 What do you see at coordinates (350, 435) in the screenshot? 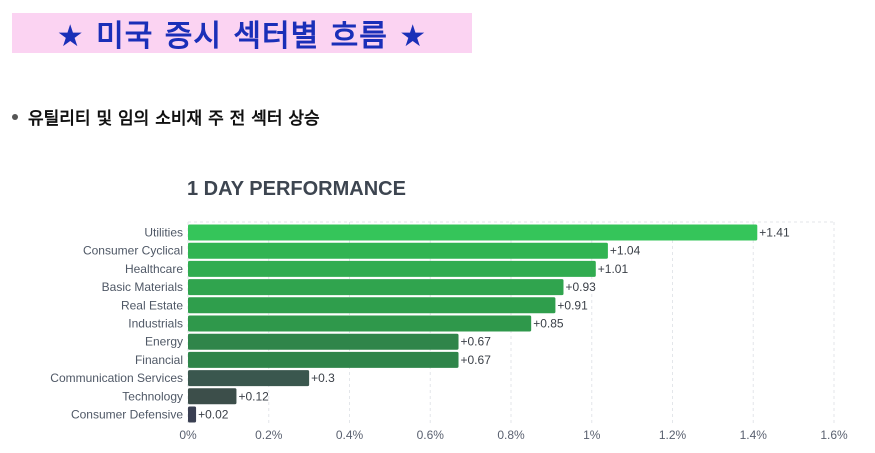
I see `x-tick-label: 0.4%` at bounding box center [350, 435].